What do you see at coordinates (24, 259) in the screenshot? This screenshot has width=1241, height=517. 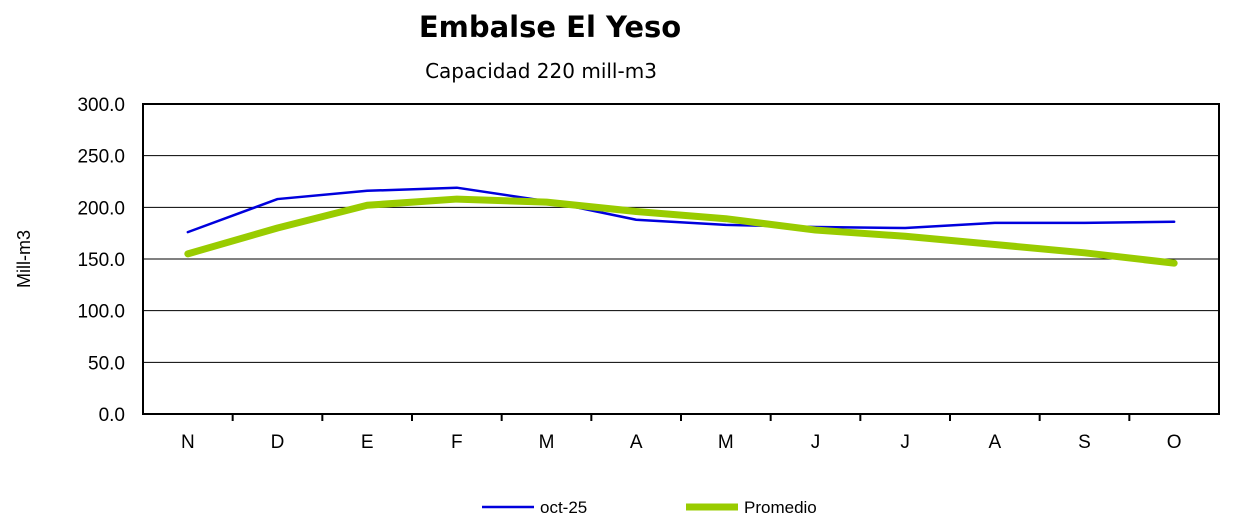 I see `y-axis-title: Mill-m3` at bounding box center [24, 259].